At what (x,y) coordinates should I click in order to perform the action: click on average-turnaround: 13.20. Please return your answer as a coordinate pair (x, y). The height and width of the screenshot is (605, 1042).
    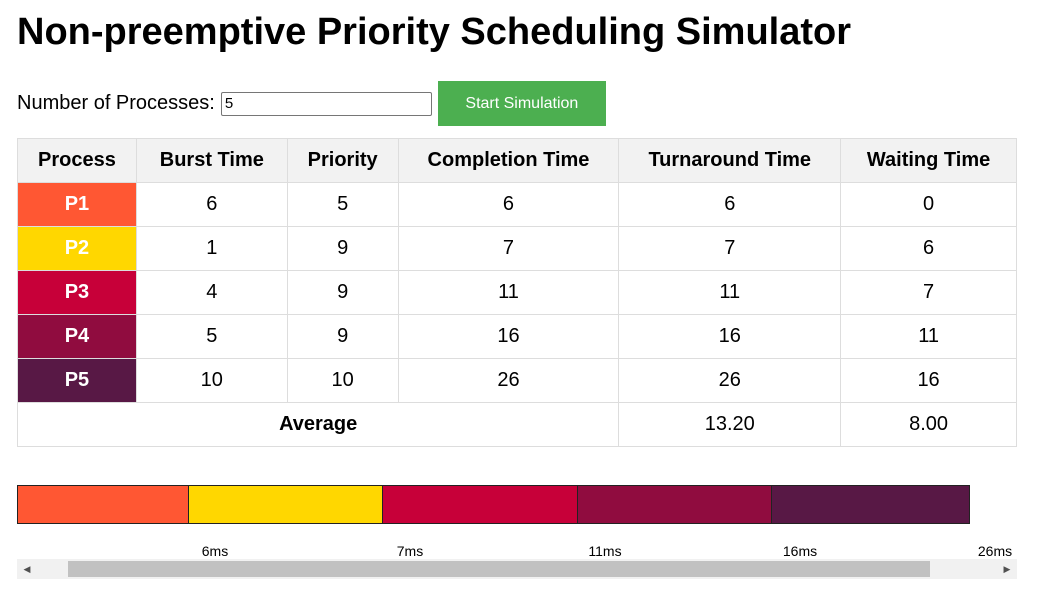
    Looking at the image, I should click on (730, 424).